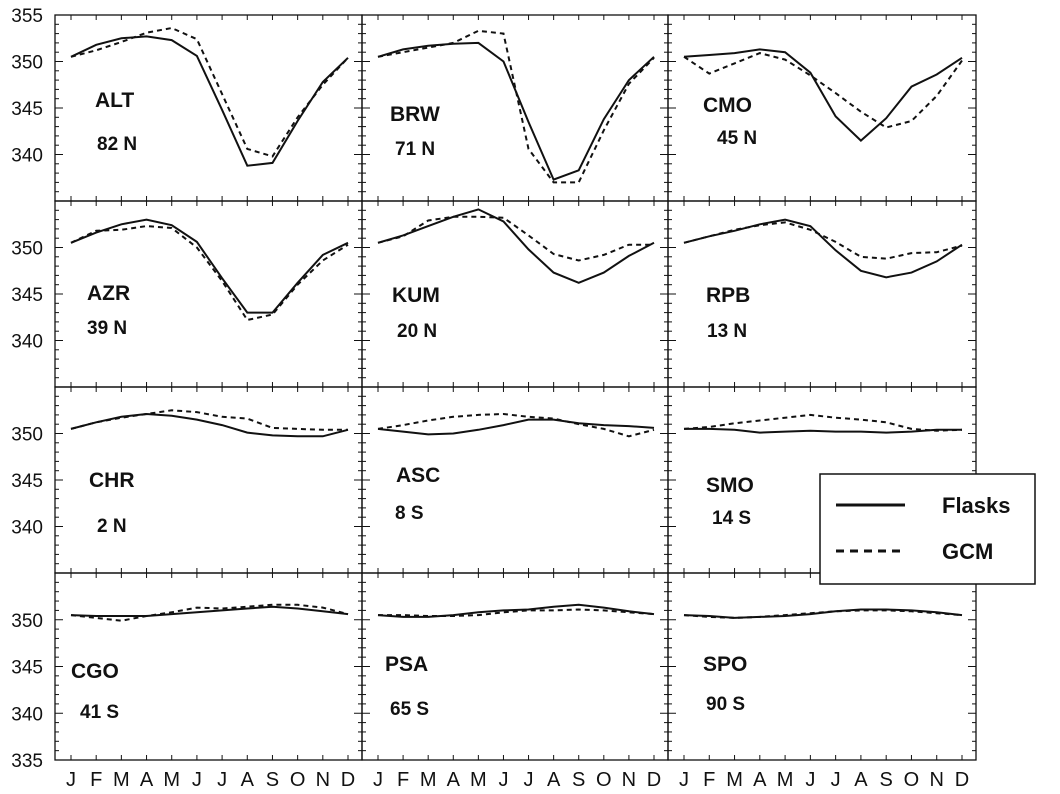  I want to click on panel-chr: CHR 2 N, so click(208, 480).